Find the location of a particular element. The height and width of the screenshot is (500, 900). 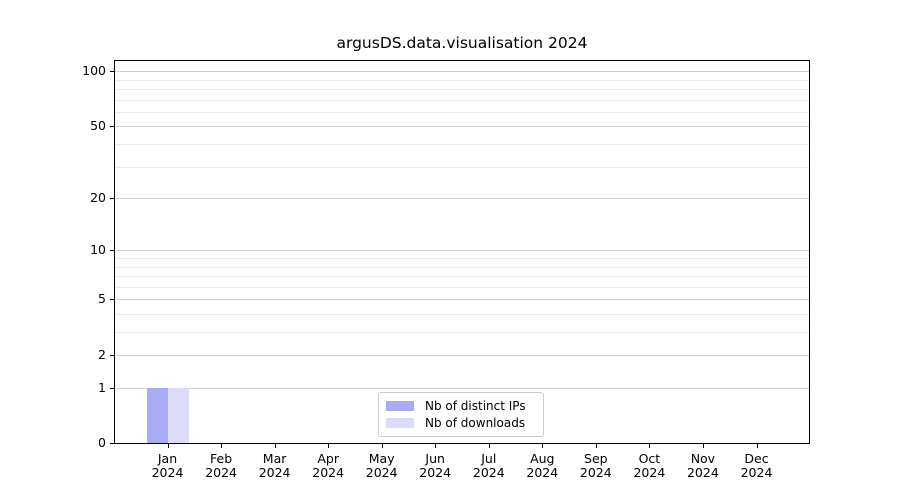

y-tick-label-50: 50 is located at coordinates (98, 126).